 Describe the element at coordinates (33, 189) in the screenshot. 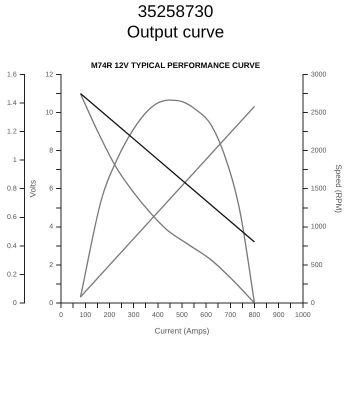

I see `y2-axis-title: Volts` at that location.